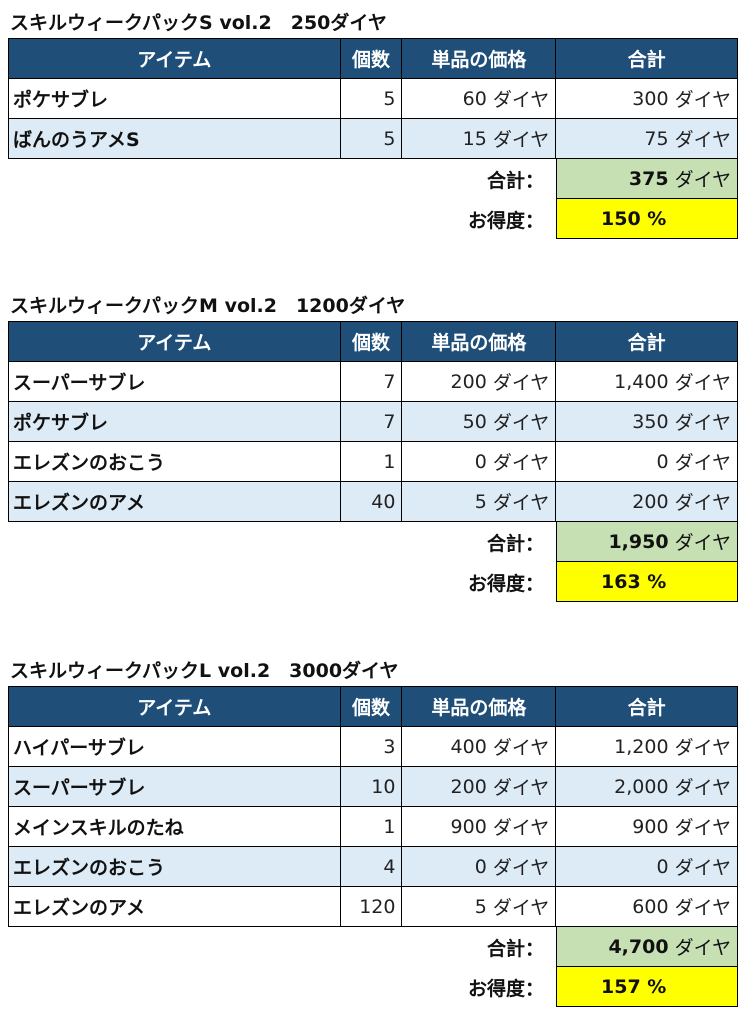 The width and height of the screenshot is (742, 1024). Describe the element at coordinates (647, 907) in the screenshot. I see `item-total: 600 ダイヤ` at that location.